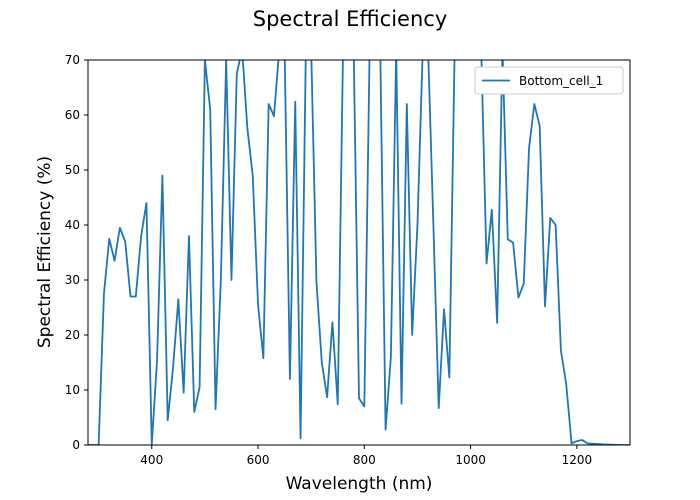 Image resolution: width=700 pixels, height=500 pixels. I want to click on y-tick-label-30: 30, so click(72, 280).